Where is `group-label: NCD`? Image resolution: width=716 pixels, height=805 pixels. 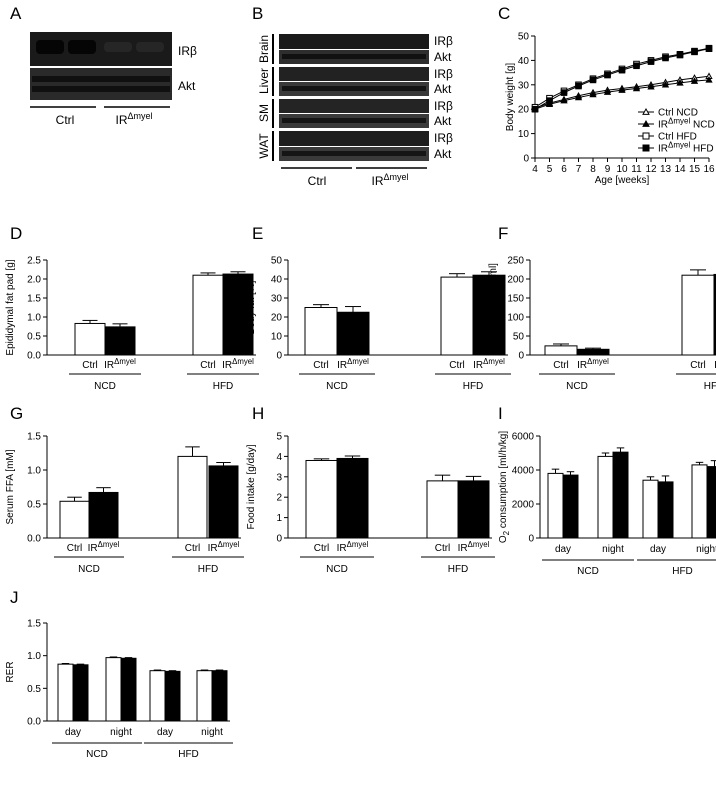
group-label: NCD is located at coordinates (337, 386).